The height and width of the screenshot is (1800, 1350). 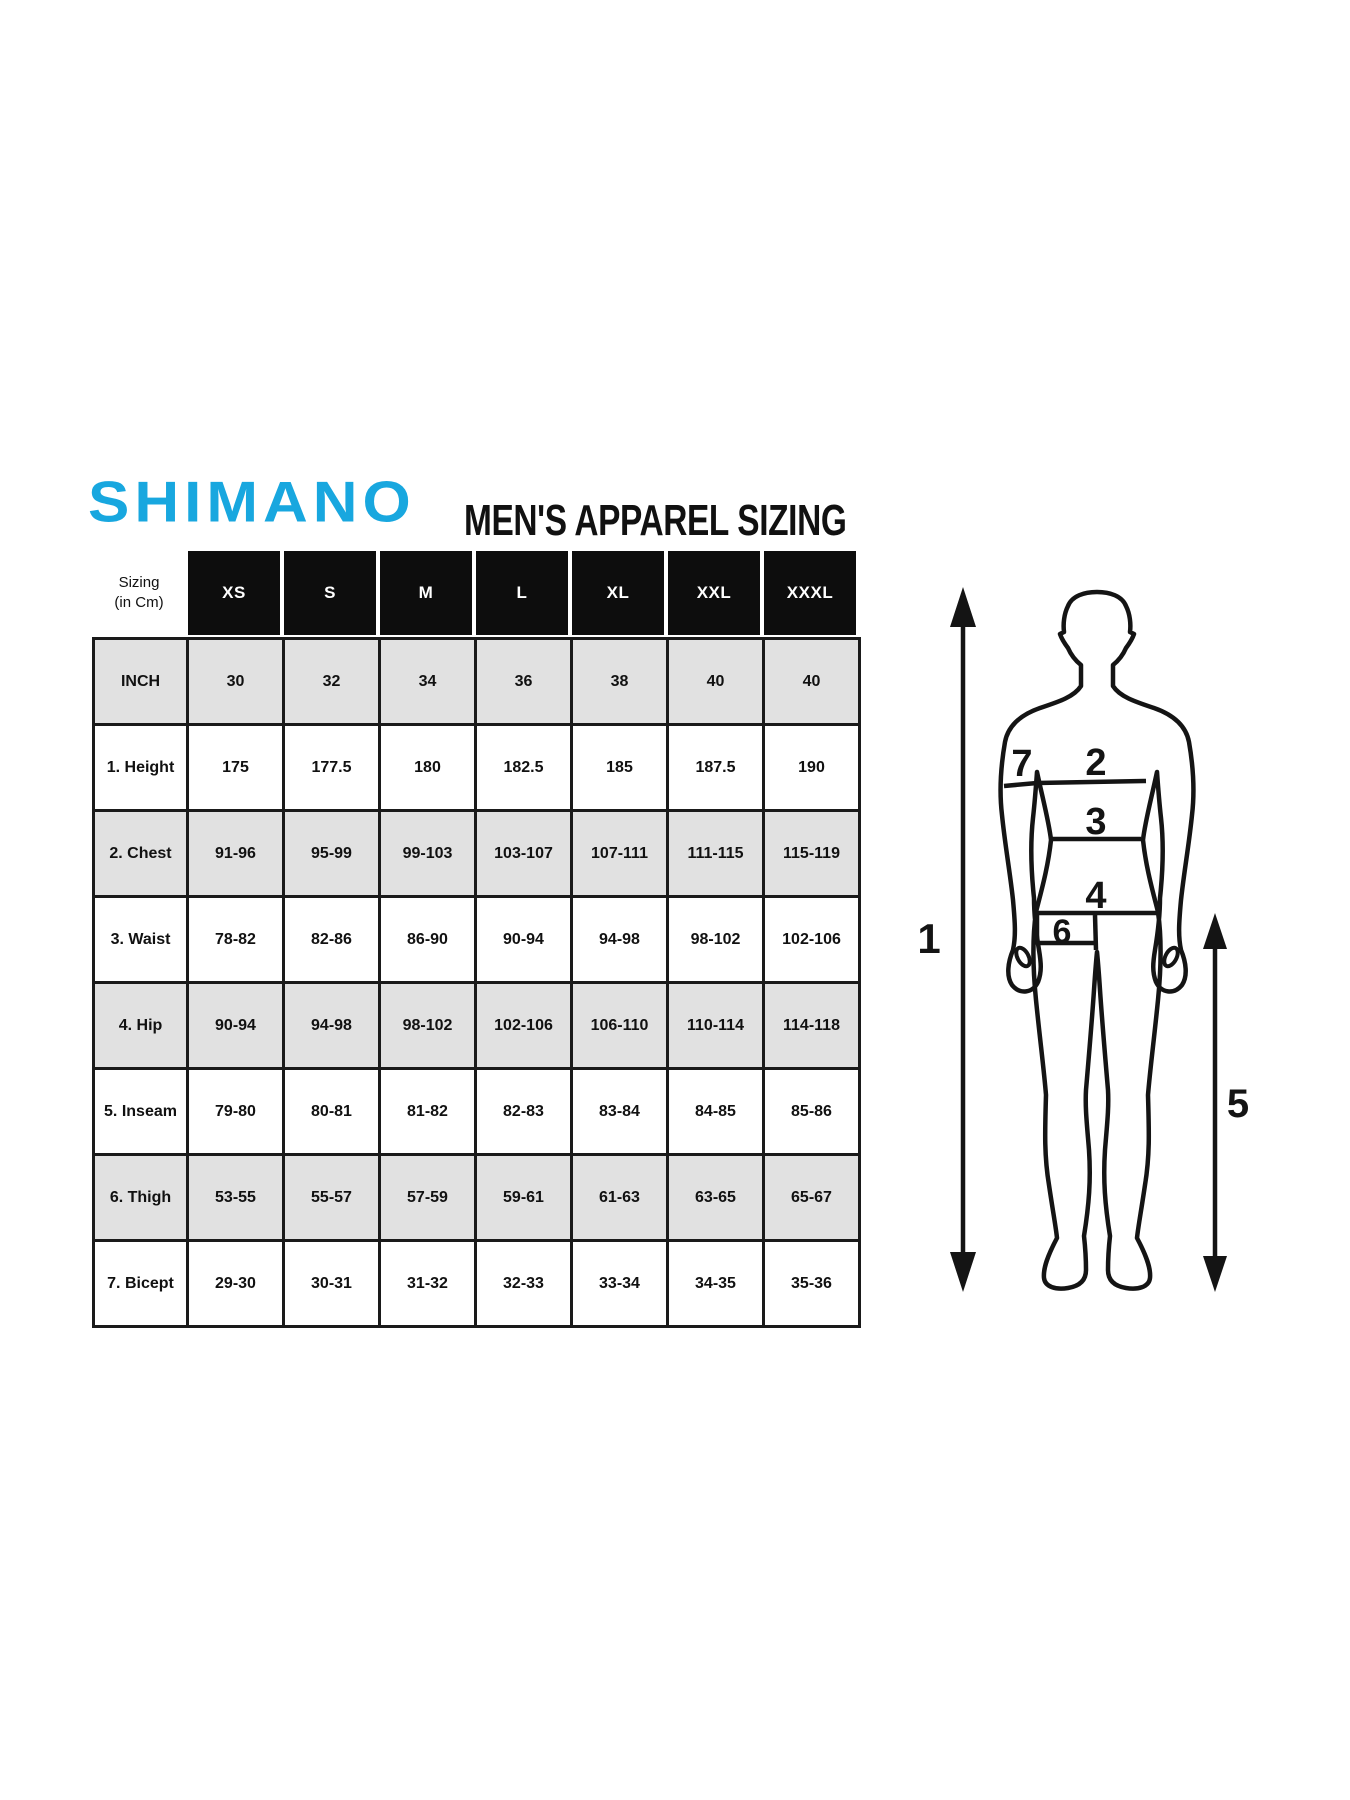 What do you see at coordinates (1062, 932) in the screenshot?
I see `thigh-label: 6` at bounding box center [1062, 932].